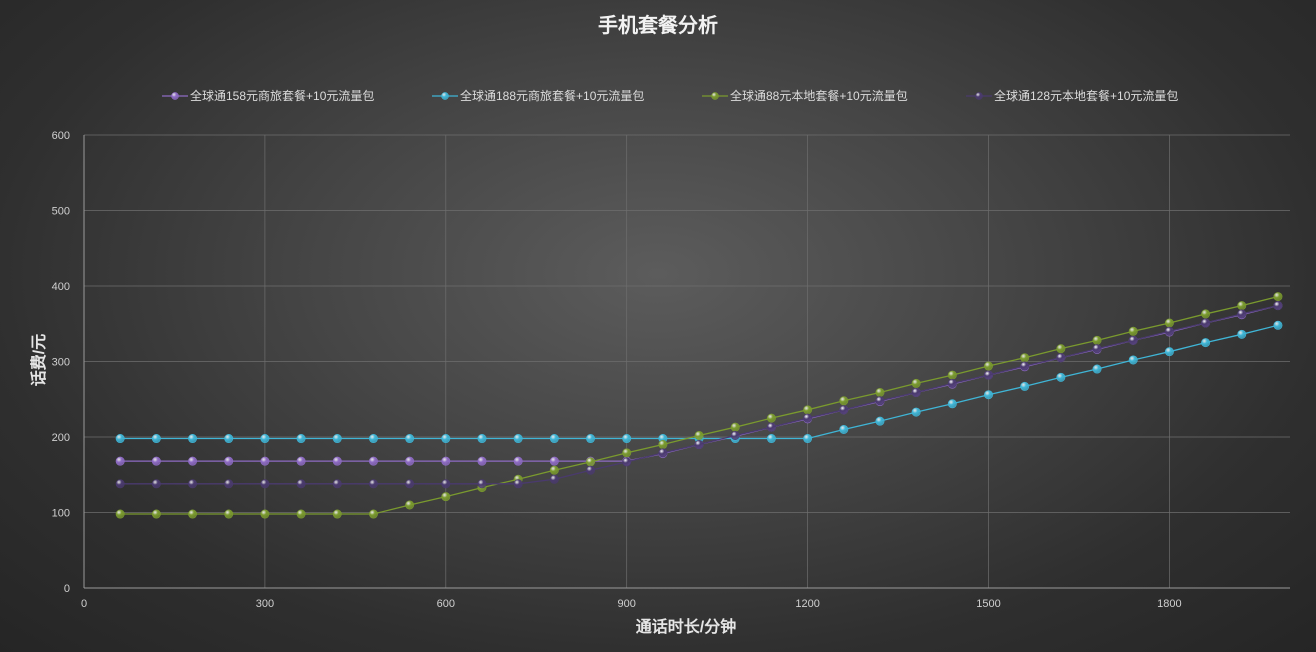 This screenshot has height=652, width=1316. Describe the element at coordinates (268, 95) in the screenshot. I see `legend-item: 全球通158元商旅套餐+10元流量包` at that location.